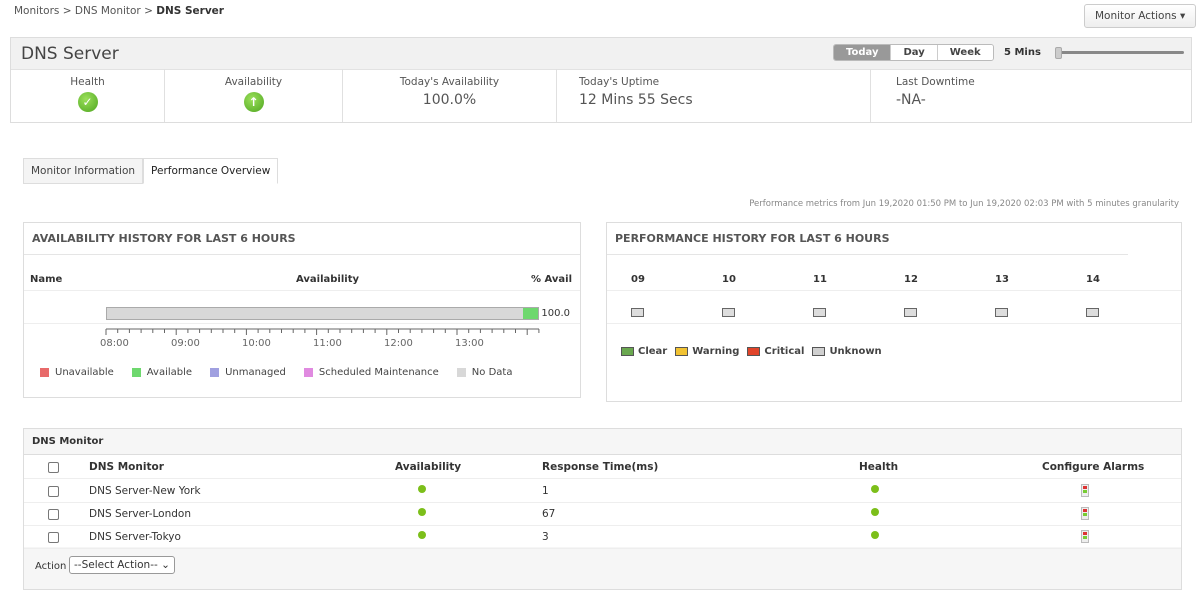  Describe the element at coordinates (253, 102) in the screenshot. I see `arrow-up-icon: ↑` at that location.